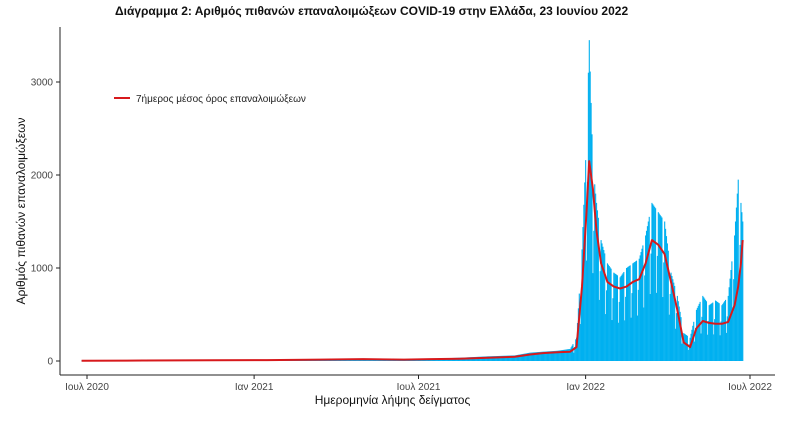 The image size is (789, 421). I want to click on x-tick-label: Ιουλ 2020, so click(87, 387).